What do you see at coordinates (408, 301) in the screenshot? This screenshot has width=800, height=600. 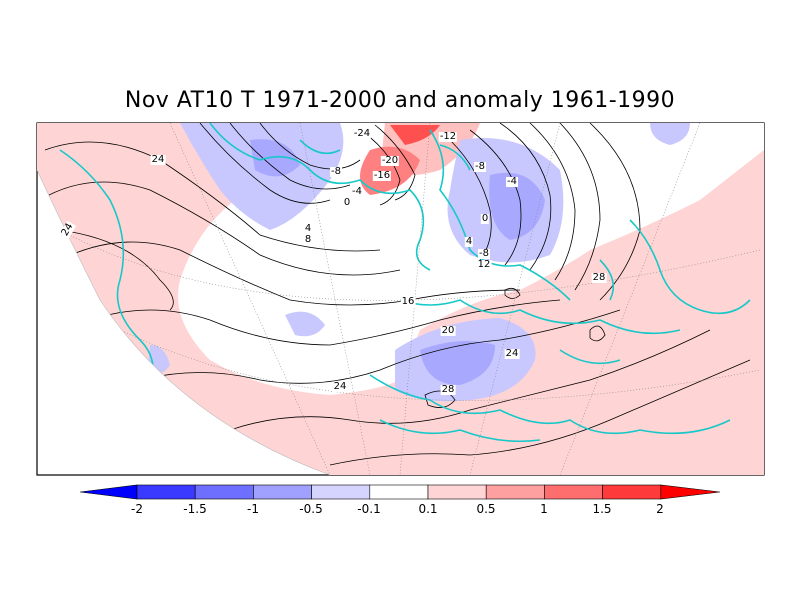 I see `contour-label: 16` at bounding box center [408, 301].